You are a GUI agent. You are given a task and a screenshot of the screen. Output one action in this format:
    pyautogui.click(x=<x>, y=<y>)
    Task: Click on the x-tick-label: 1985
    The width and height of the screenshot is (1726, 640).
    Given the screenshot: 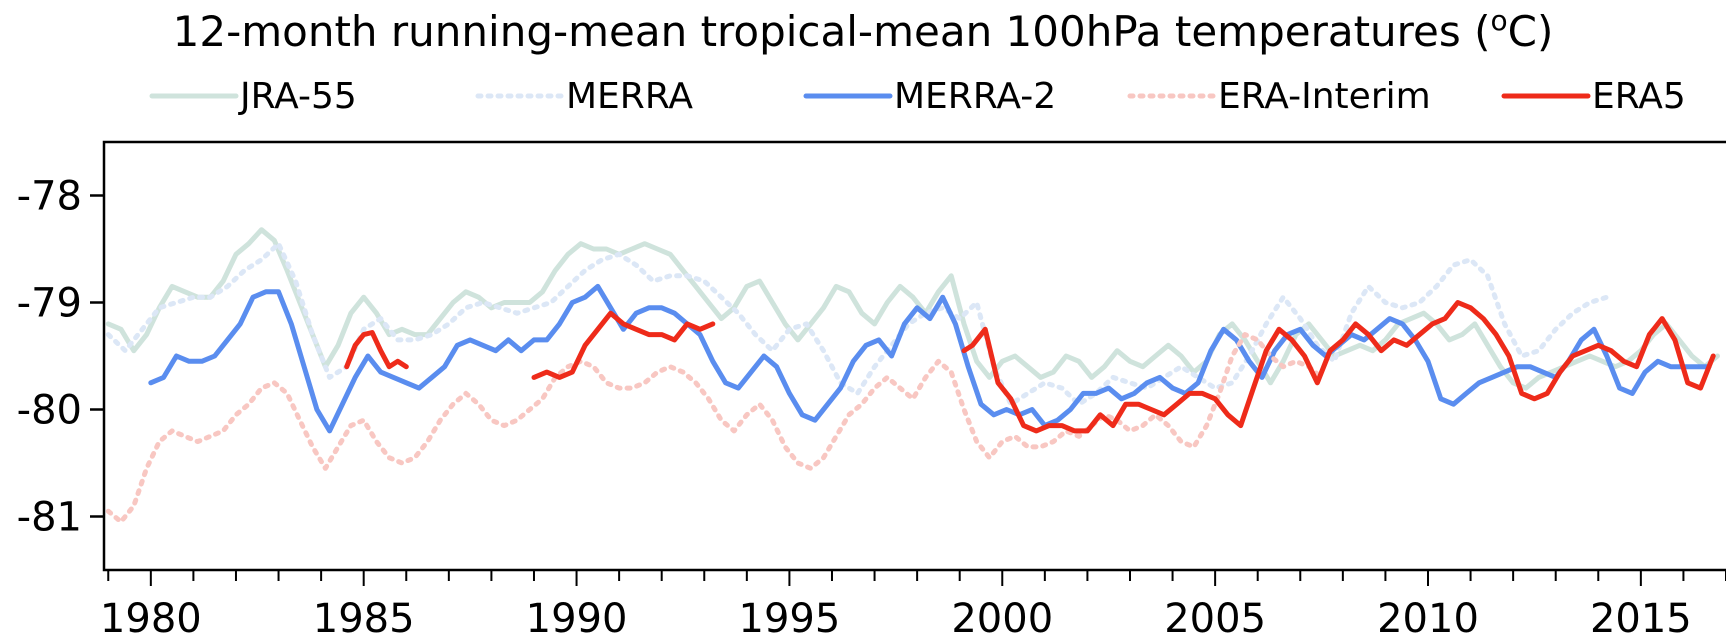 What is the action you would take?
    pyautogui.click(x=364, y=618)
    